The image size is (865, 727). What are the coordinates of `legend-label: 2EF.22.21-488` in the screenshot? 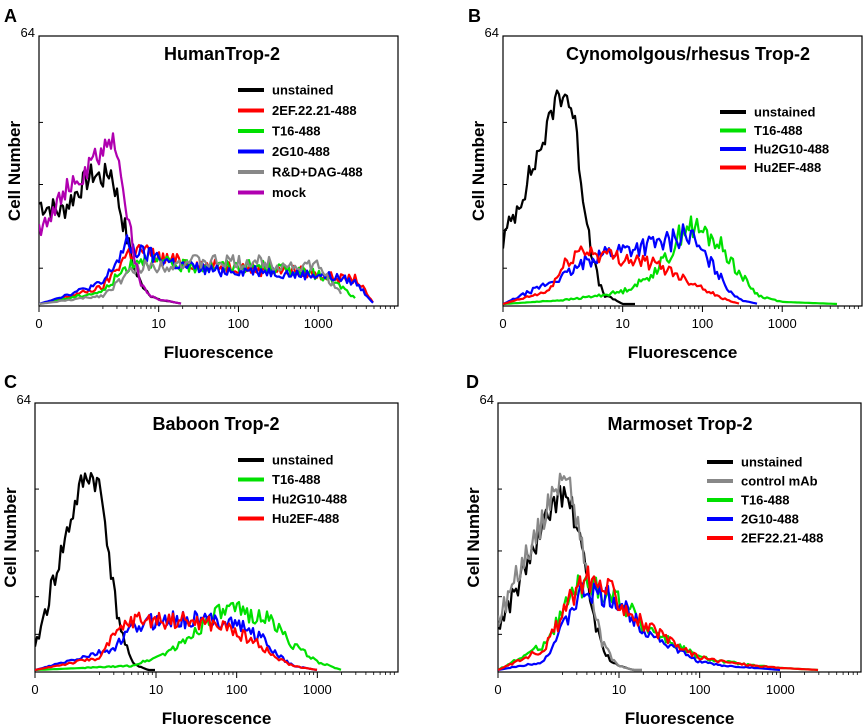 It's located at (314, 110).